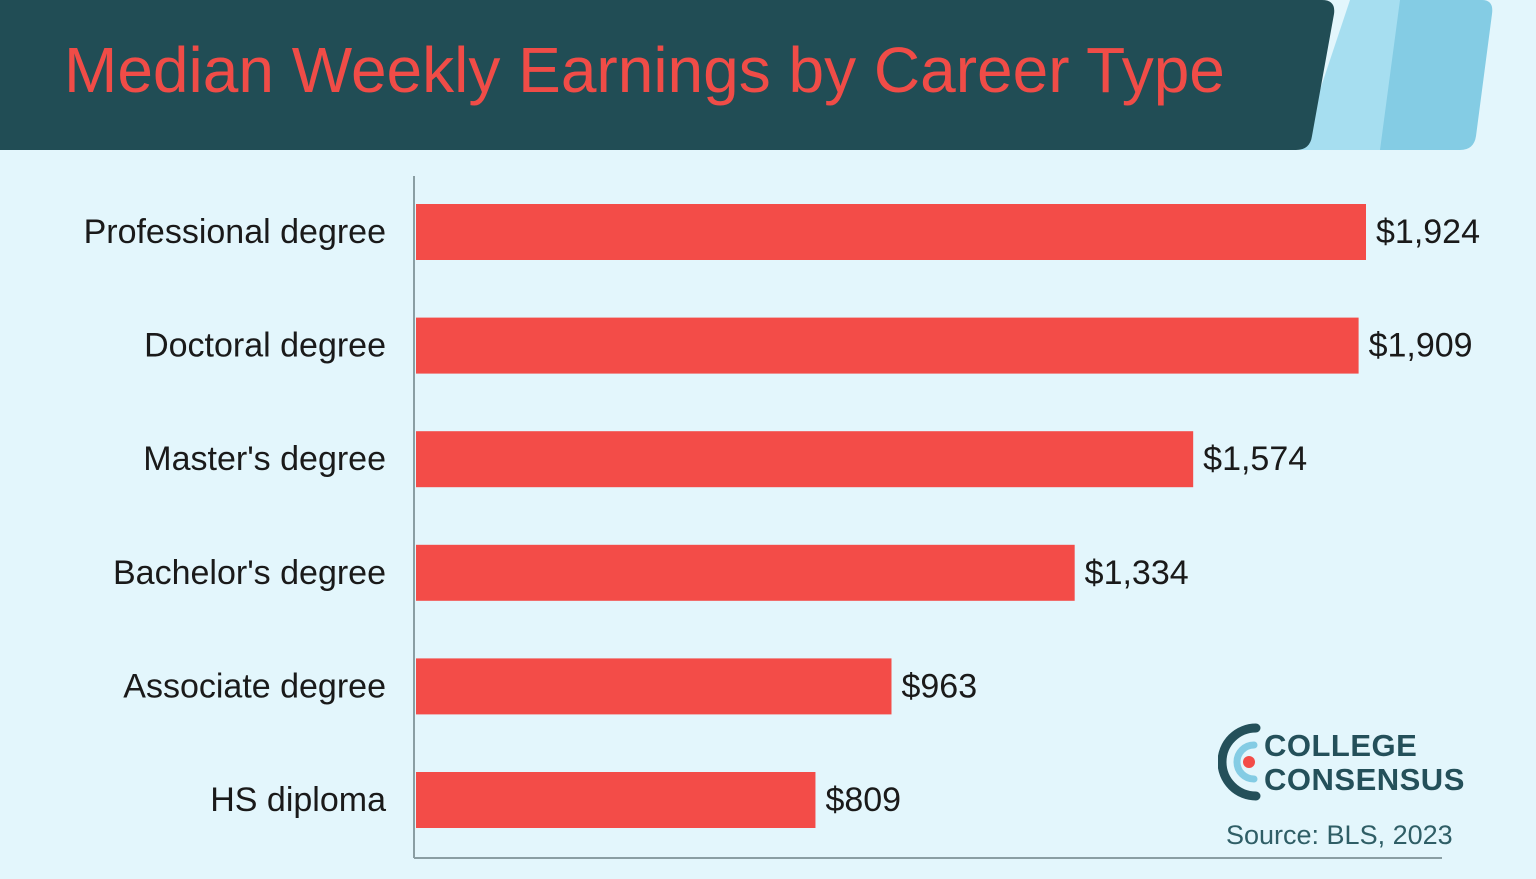  Describe the element at coordinates (1239, 762) in the screenshot. I see `logo-target-icon` at that location.